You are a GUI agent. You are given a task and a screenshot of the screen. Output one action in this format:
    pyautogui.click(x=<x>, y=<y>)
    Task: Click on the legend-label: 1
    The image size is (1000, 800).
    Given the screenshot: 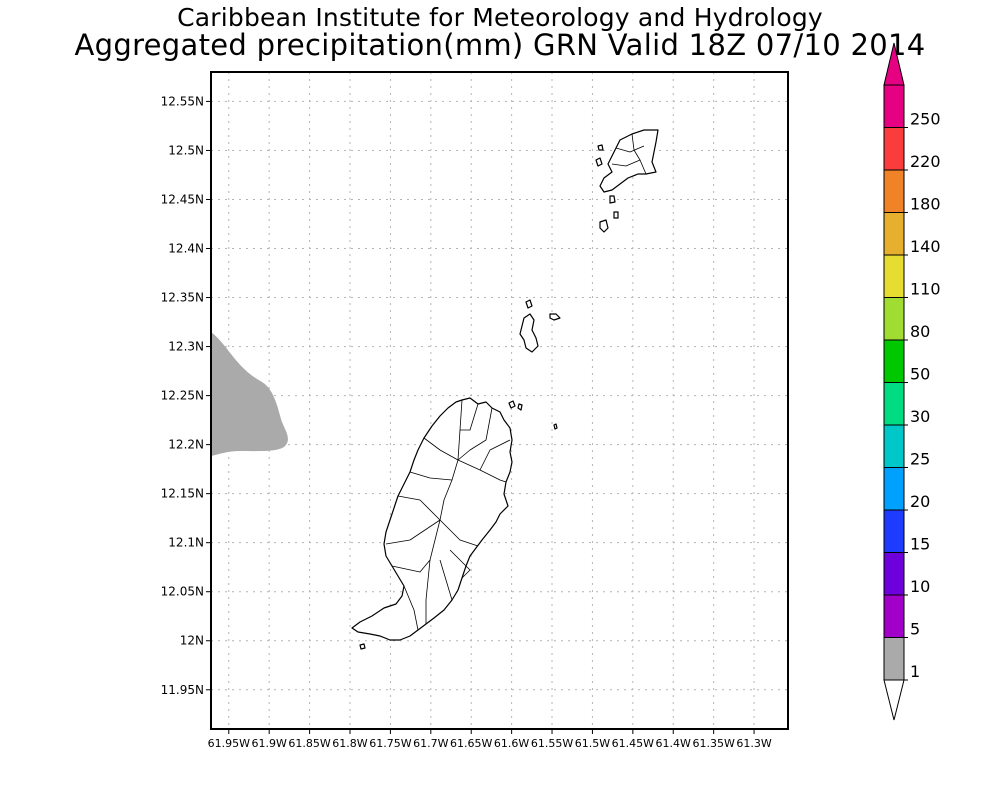 What is the action you would take?
    pyautogui.click(x=915, y=671)
    